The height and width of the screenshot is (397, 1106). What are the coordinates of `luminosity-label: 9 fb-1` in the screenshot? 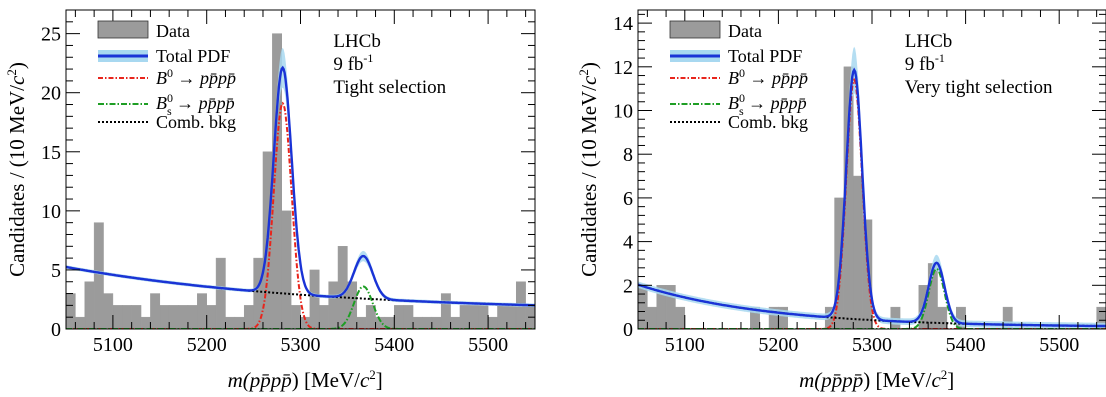 It's located at (353, 63).